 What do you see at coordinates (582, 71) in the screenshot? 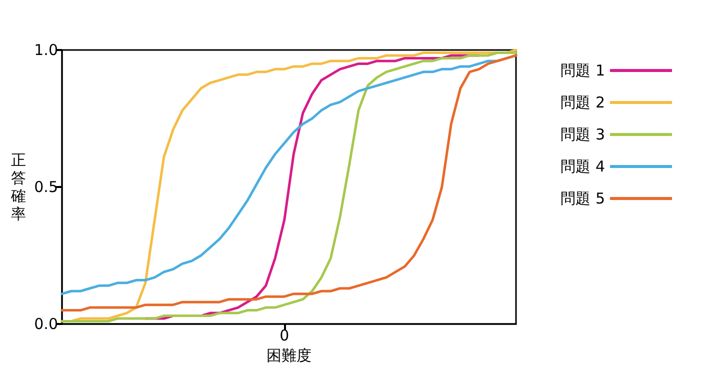
I see `legend-label: 問題 1` at bounding box center [582, 71].